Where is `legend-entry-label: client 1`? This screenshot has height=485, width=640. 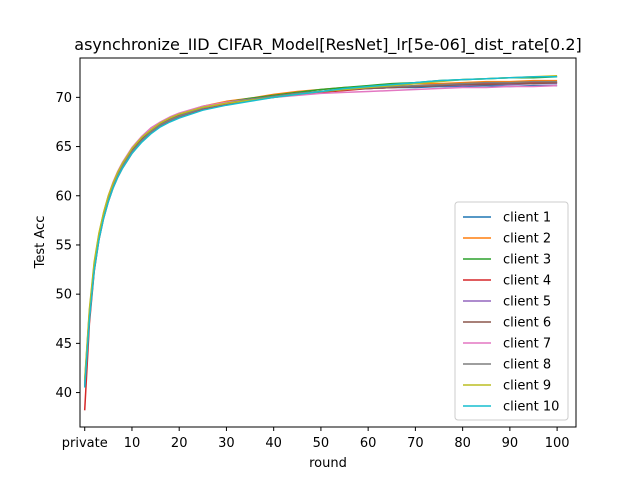 legend-entry-label: client 1 is located at coordinates (527, 218).